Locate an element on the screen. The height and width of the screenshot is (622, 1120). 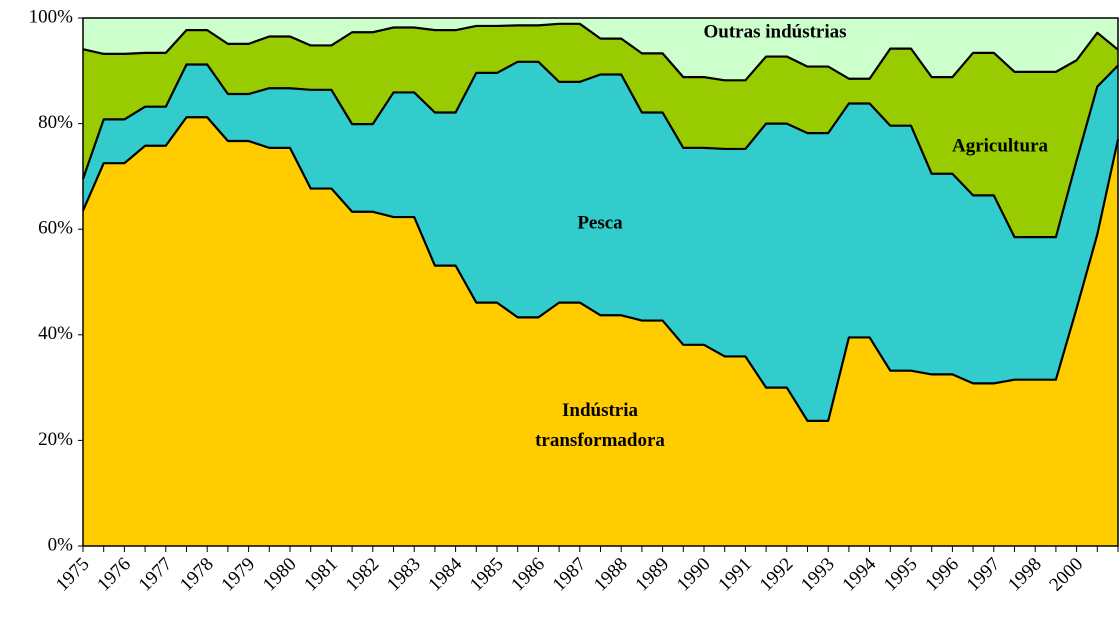
x-tick-label: 1979 is located at coordinates (238, 575).